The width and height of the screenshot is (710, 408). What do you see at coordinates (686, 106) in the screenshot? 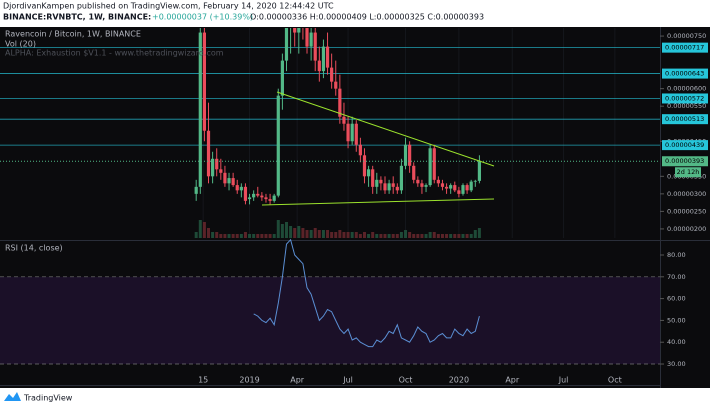
I see `y-tick-label: 0.00000550` at bounding box center [686, 106].